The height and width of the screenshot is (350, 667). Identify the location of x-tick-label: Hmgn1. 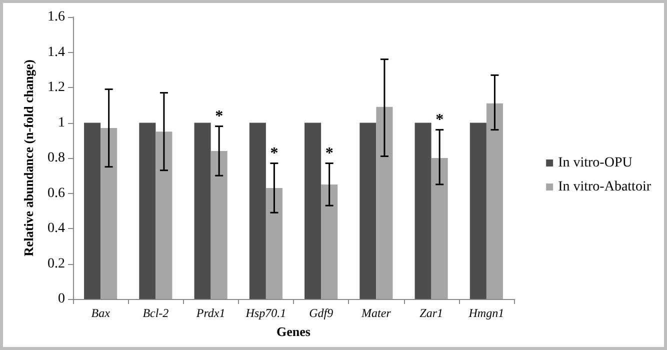
(486, 313).